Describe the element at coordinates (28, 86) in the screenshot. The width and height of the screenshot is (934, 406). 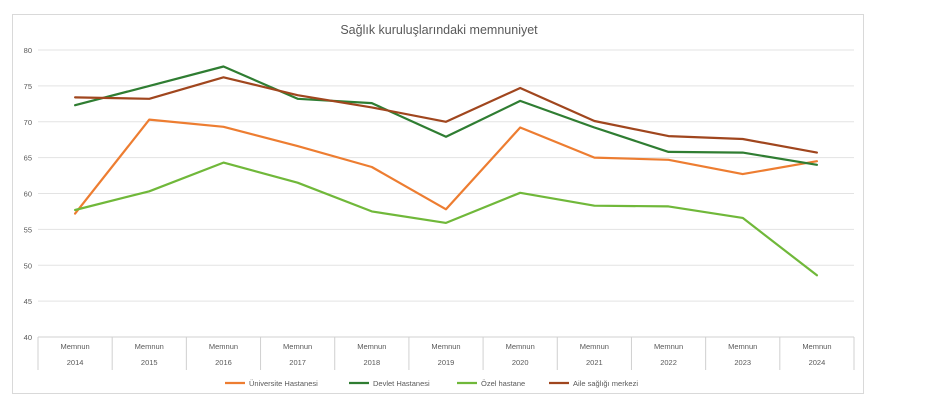
I see `y-tick-label: 75` at that location.